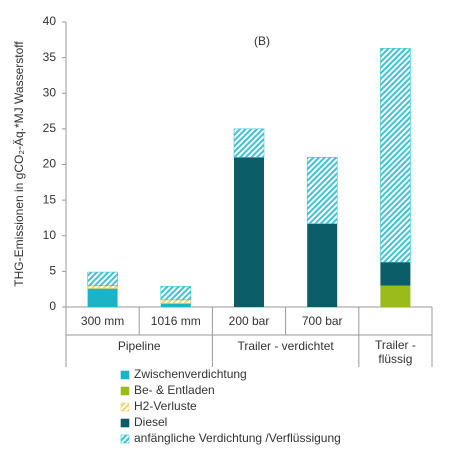  What do you see at coordinates (50, 164) in the screenshot?
I see `y-tick-label: 20` at bounding box center [50, 164].